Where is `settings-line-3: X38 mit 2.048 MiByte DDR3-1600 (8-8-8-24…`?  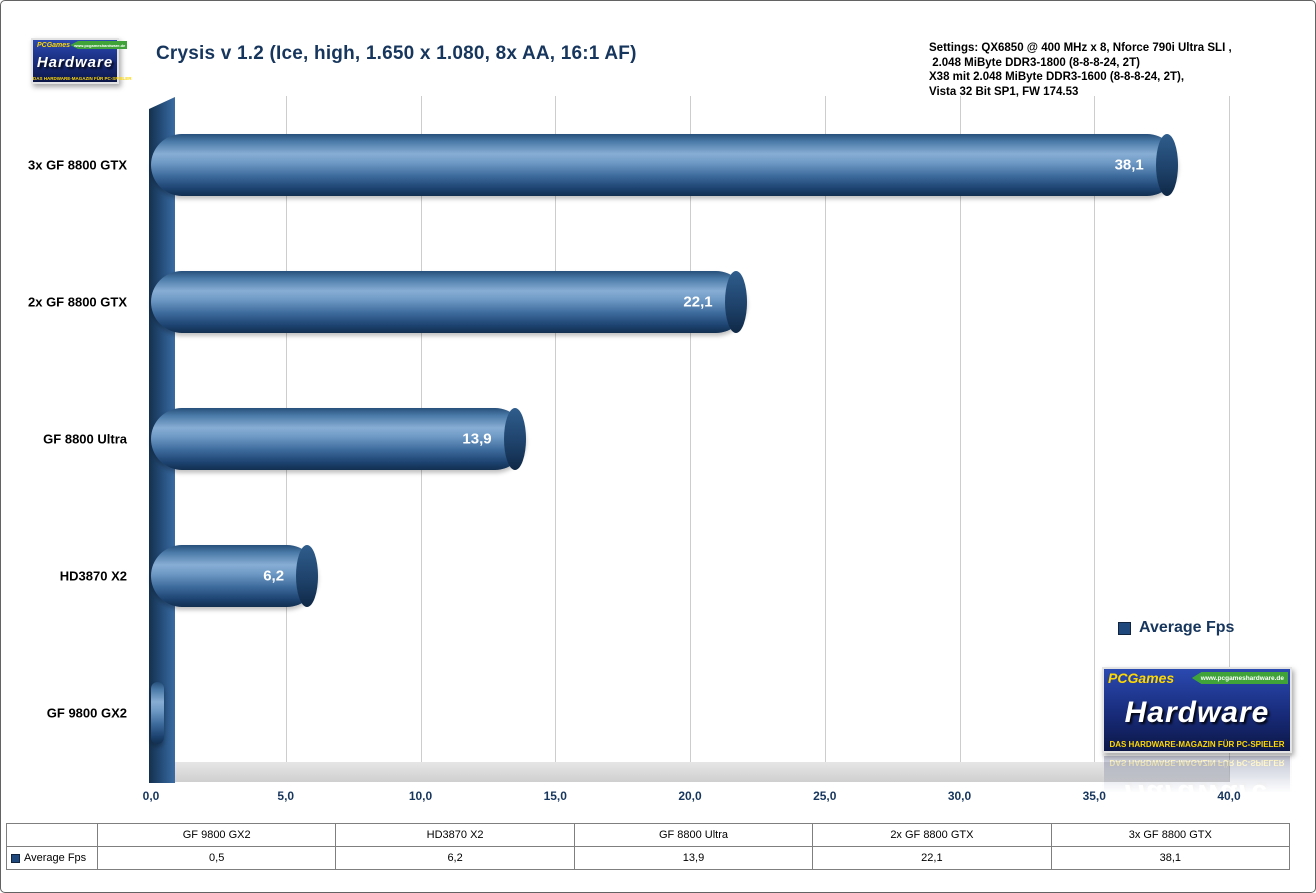
settings-line-3: X38 mit 2.048 MiByte DDR3-1600 (8-8-8-24… is located at coordinates (1057, 77).